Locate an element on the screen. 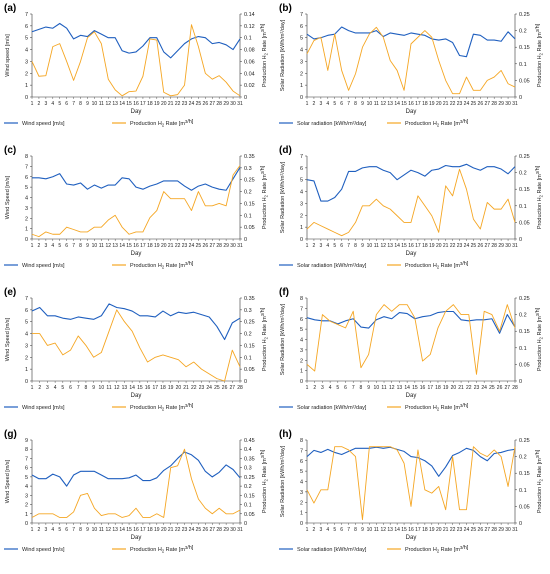 This screenshot has width=550, height=574. x-tick-label: 10 is located at coordinates (95, 104).